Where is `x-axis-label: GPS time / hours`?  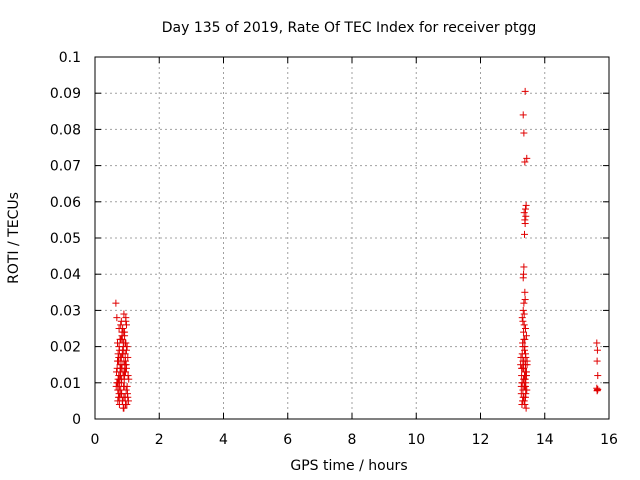 x-axis-label: GPS time / hours is located at coordinates (348, 466).